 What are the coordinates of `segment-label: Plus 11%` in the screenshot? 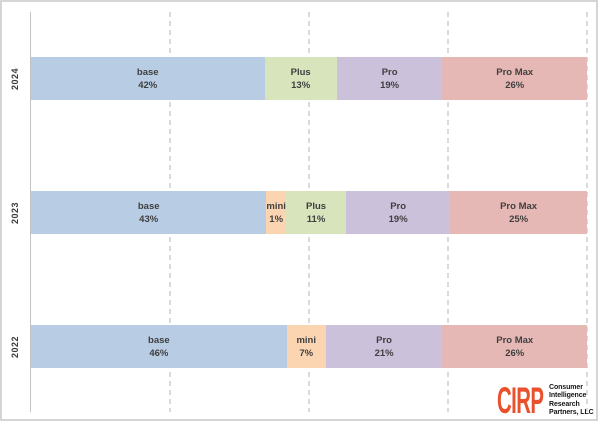 It's located at (316, 212).